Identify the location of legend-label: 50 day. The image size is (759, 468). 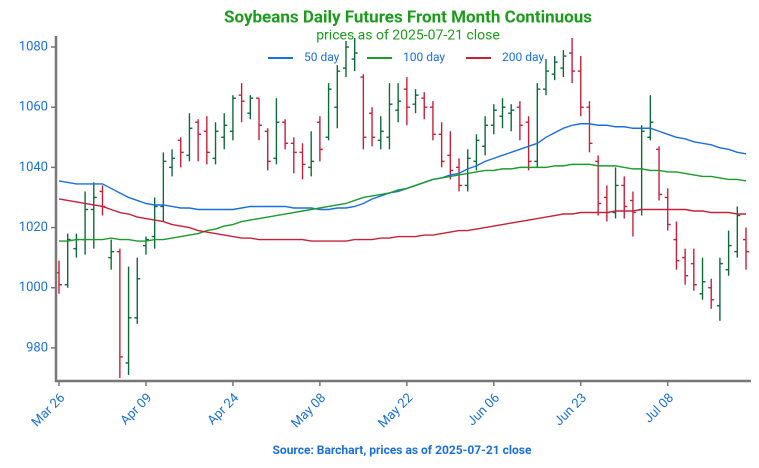
(322, 57).